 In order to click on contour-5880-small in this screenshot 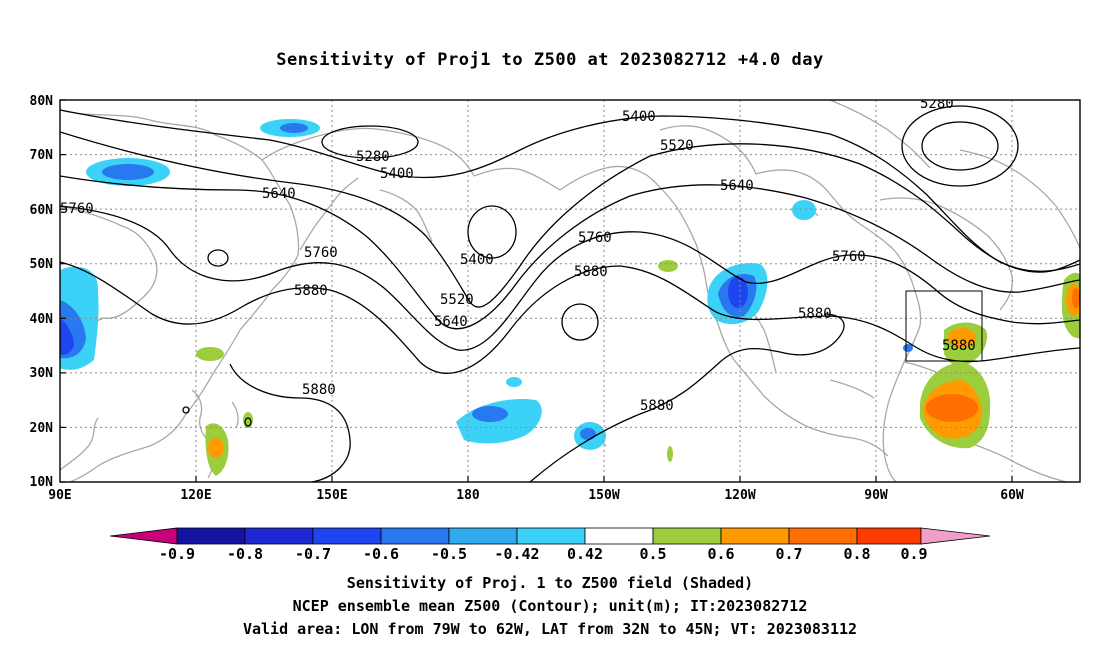, I will do `click(218, 258)`.